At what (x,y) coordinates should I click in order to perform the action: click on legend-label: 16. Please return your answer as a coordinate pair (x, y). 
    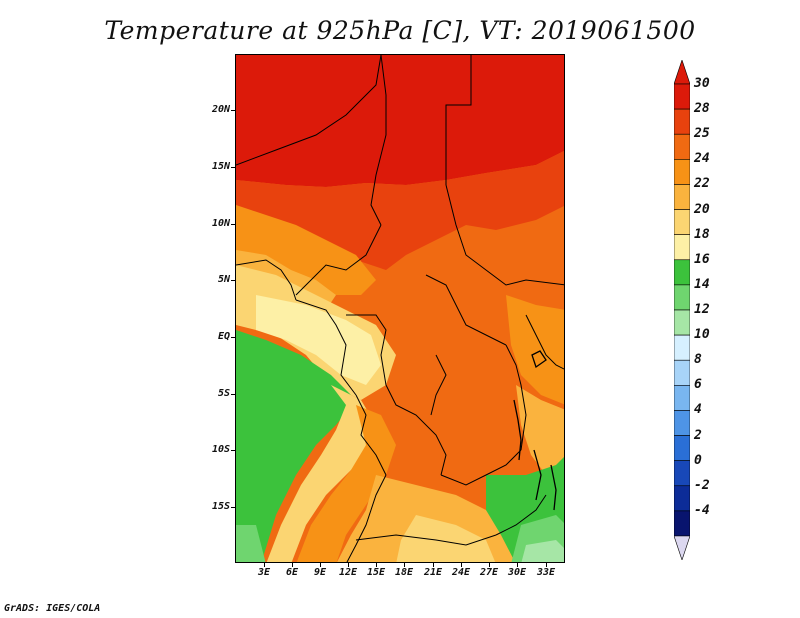
    Looking at the image, I should click on (702, 259).